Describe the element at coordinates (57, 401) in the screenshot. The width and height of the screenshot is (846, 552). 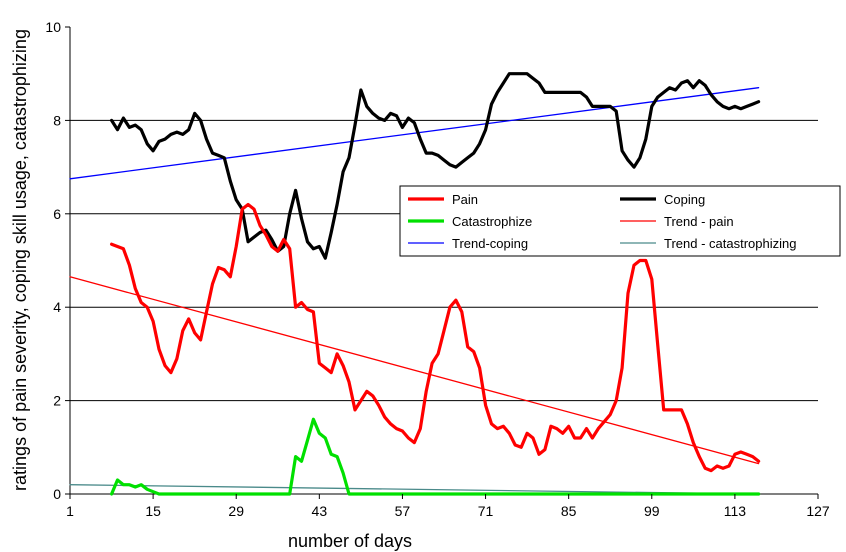
I see `y-tick-label: 2` at that location.